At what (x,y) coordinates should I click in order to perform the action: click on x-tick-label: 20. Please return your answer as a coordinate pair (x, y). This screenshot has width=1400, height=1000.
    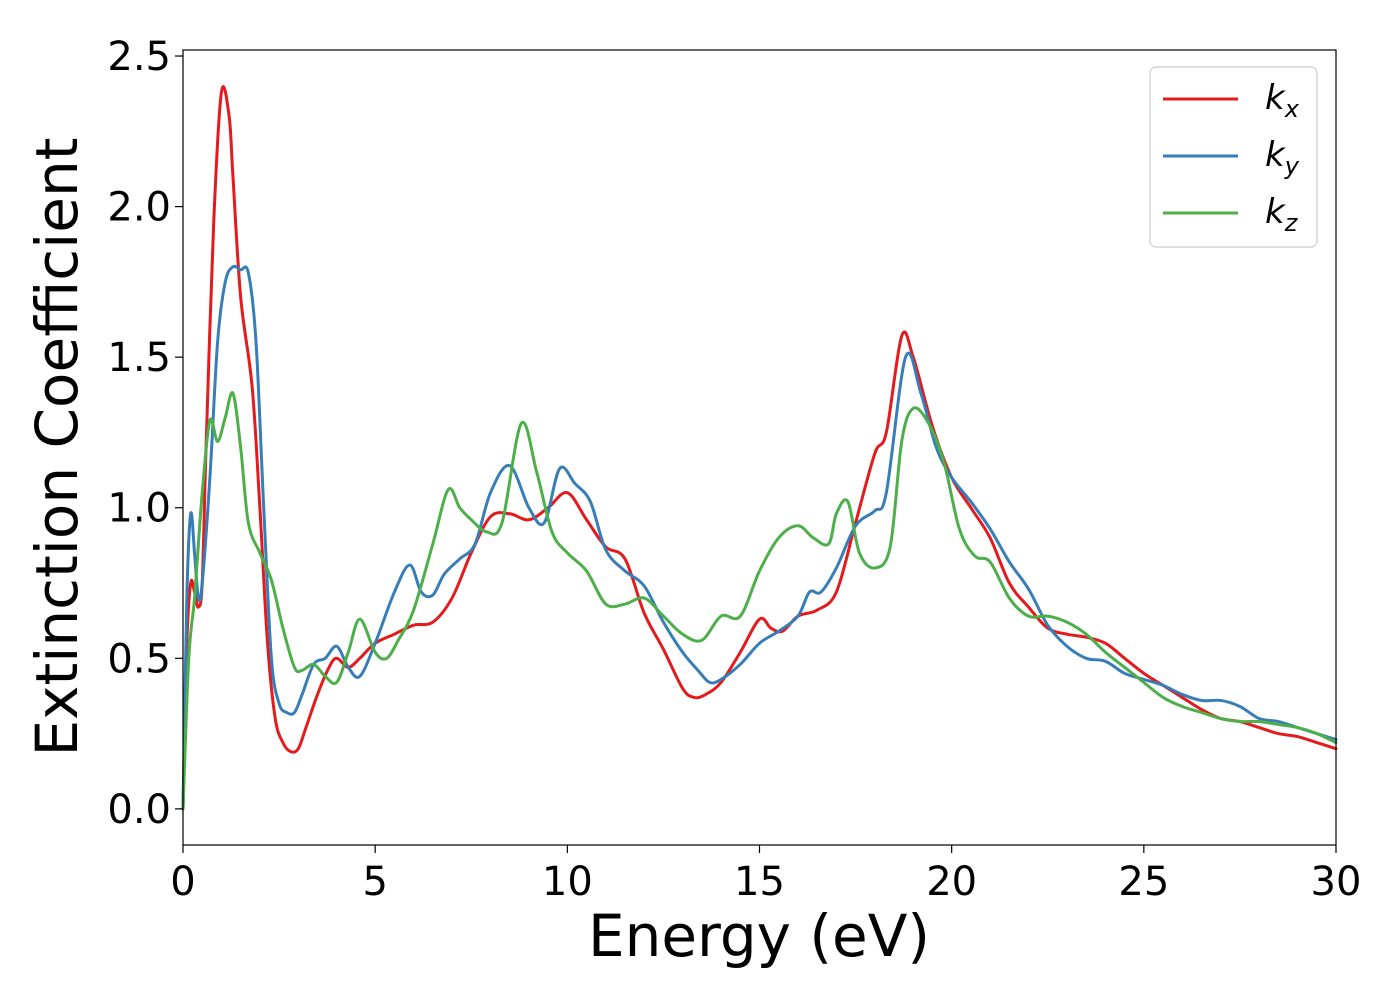
    Looking at the image, I should click on (951, 882).